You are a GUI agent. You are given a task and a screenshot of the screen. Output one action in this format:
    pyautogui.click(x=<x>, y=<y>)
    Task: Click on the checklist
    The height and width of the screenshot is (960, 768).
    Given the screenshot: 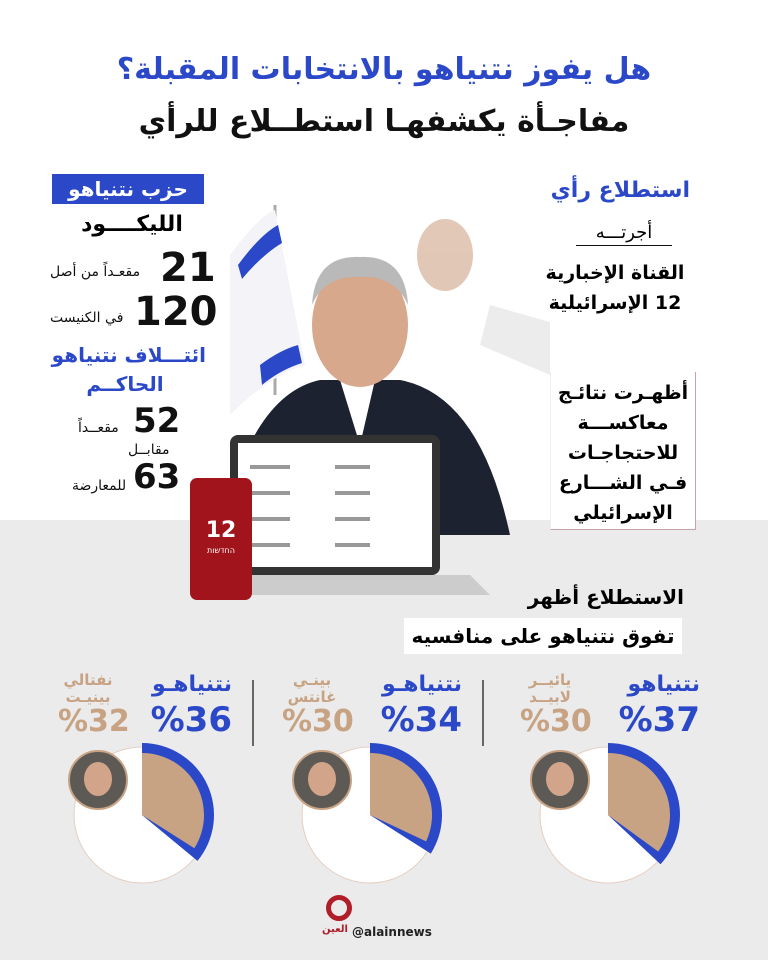 What is the action you would take?
    pyautogui.click(x=310, y=506)
    